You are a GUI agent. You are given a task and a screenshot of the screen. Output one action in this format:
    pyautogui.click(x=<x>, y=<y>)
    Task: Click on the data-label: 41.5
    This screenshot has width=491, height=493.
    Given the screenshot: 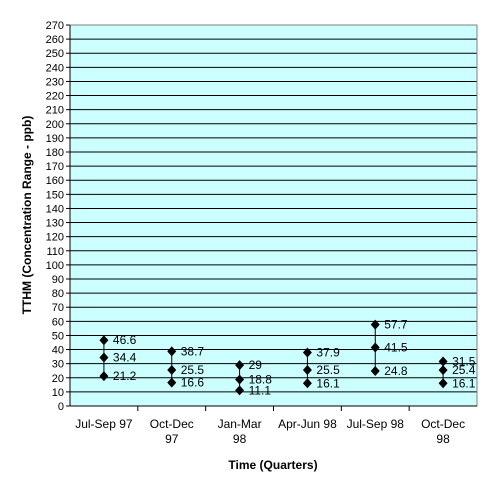 What is the action you would take?
    pyautogui.click(x=396, y=347)
    